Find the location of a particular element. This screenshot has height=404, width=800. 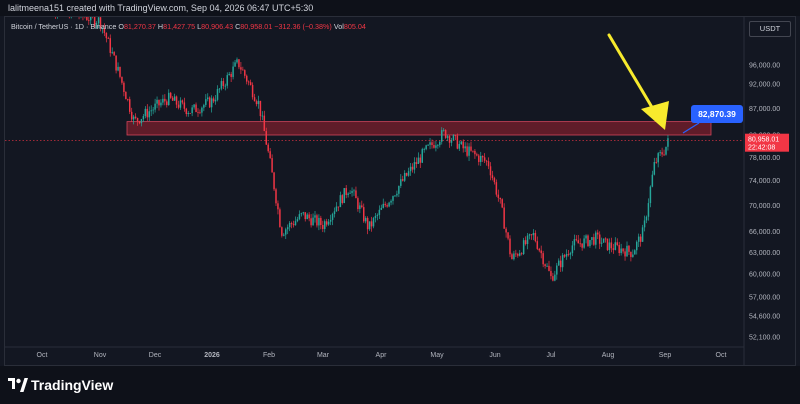

price-tick-label: 96,000.00 is located at coordinates (764, 65).